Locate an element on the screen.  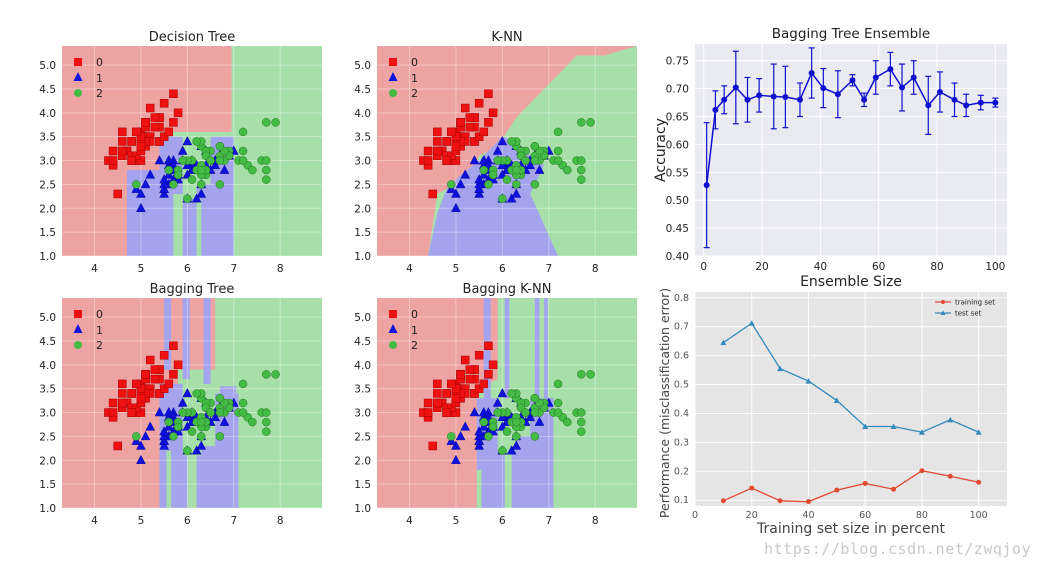
x-tick-label: 20 is located at coordinates (752, 515).